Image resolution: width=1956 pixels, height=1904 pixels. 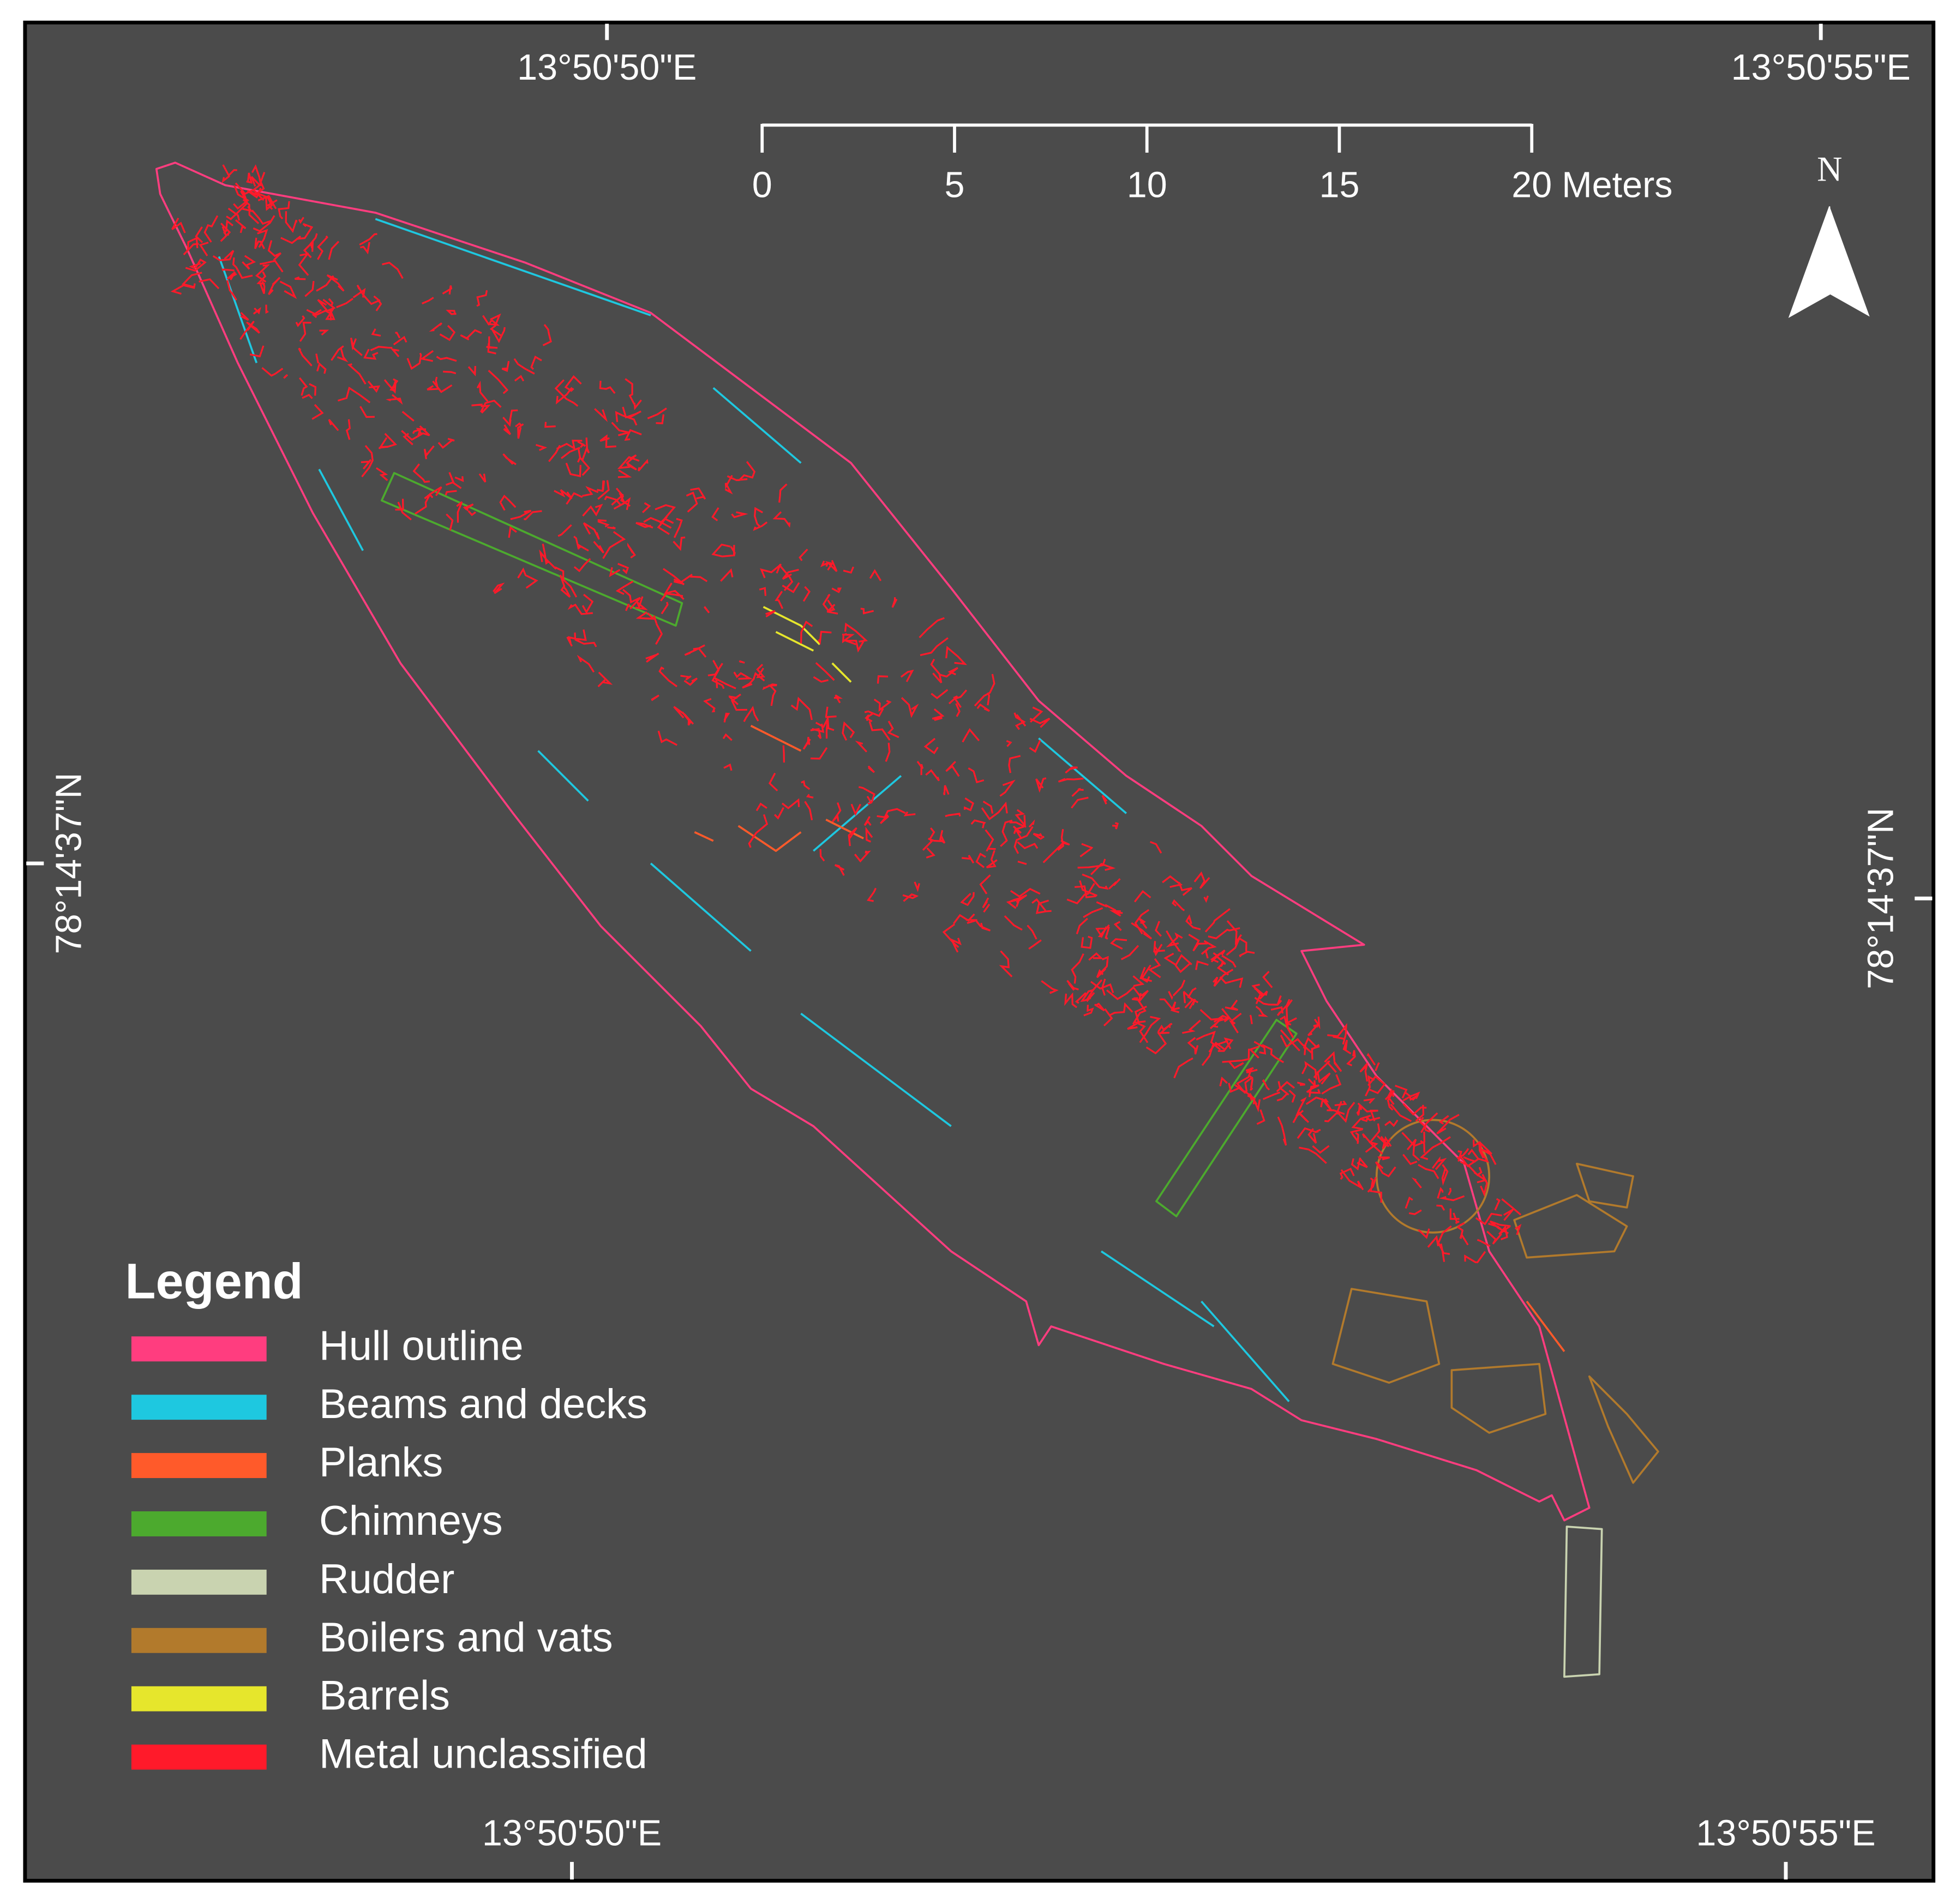 I want to click on rudder, so click(x=1583, y=1602).